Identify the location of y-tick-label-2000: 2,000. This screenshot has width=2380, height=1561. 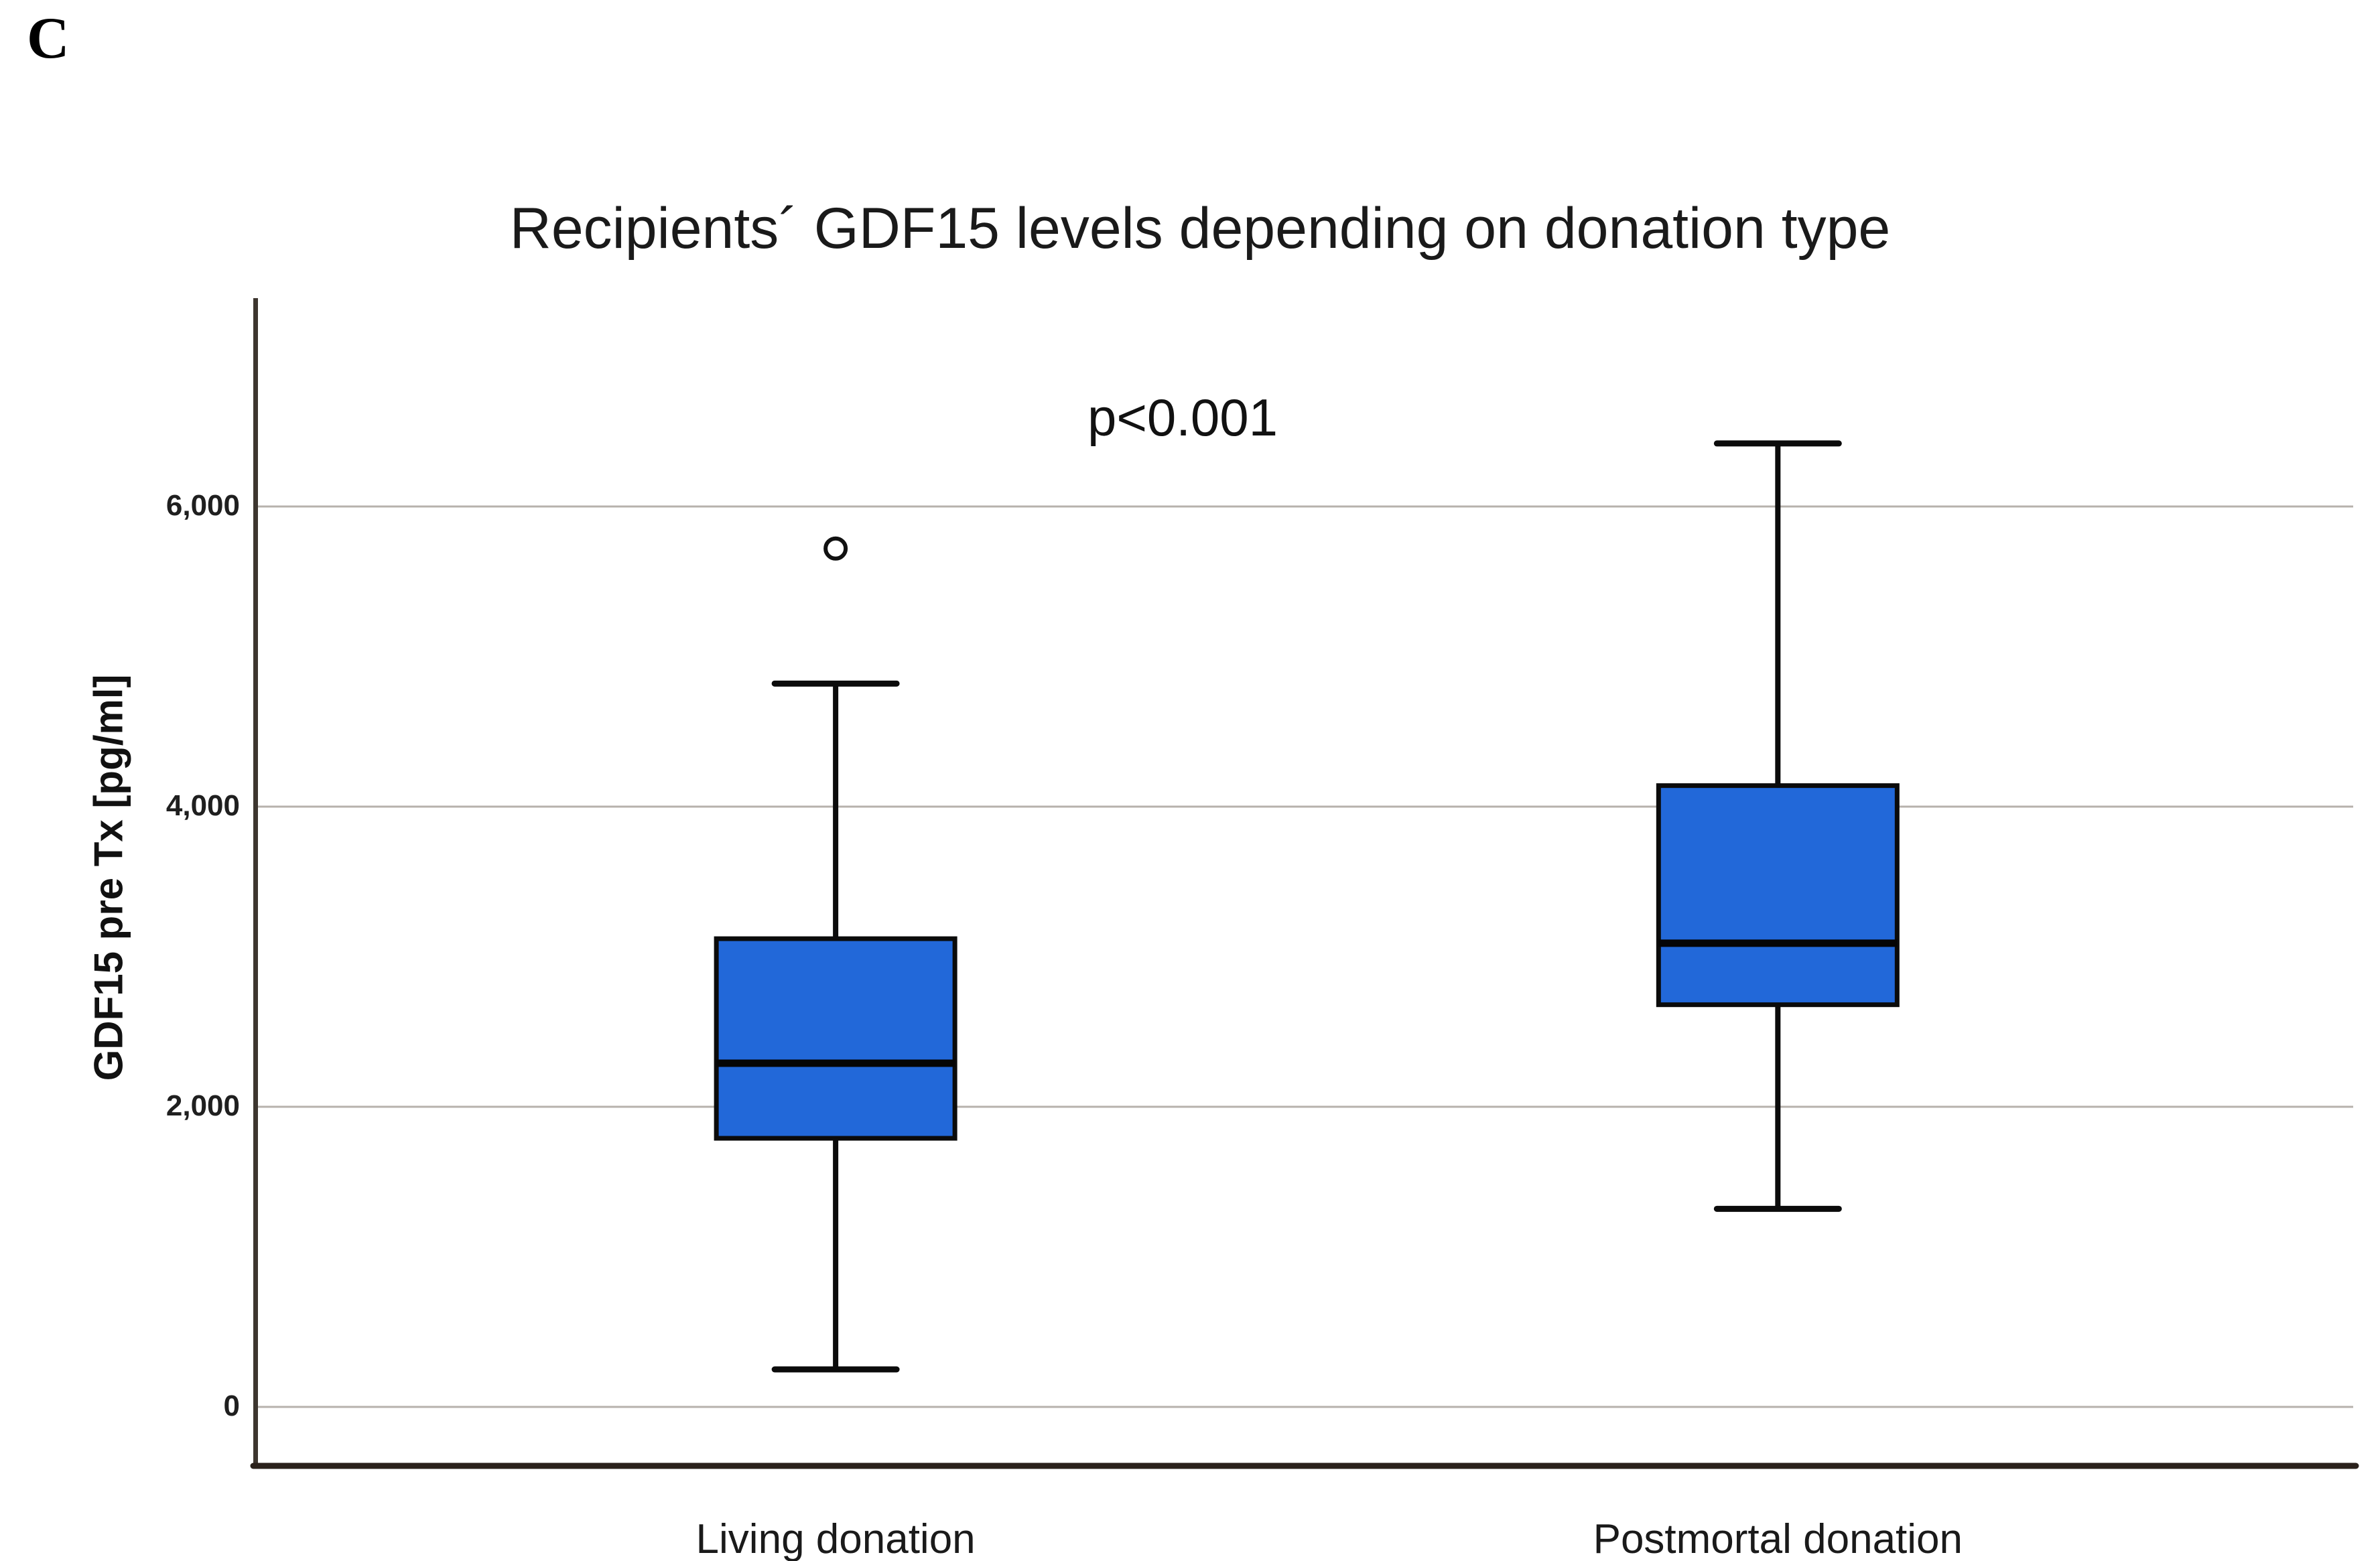
(203, 1105).